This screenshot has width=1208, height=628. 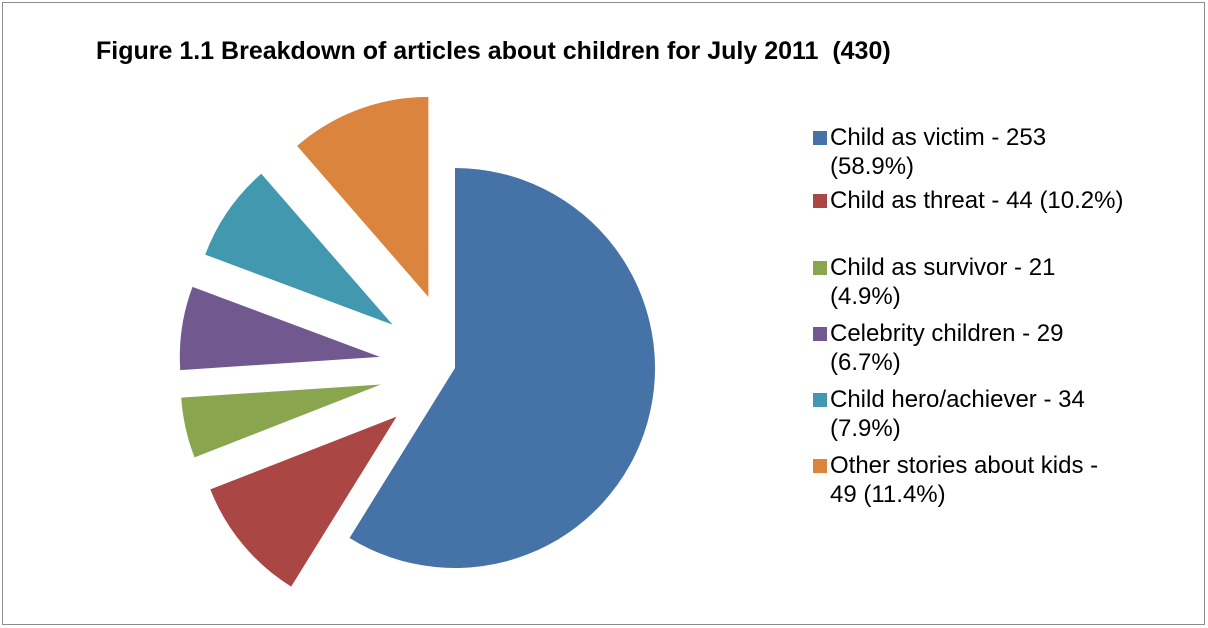 I want to click on legend-item-child-as-victim: Child as victim - 253 (58.9%), so click(x=1003, y=152).